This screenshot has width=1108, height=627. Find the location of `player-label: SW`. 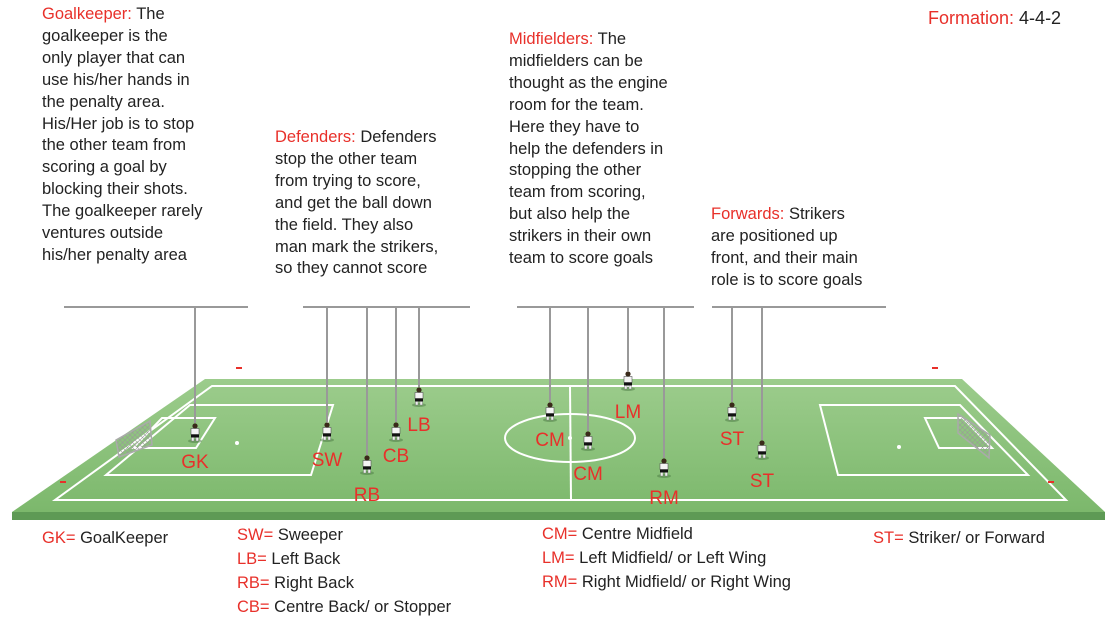

player-label: SW is located at coordinates (327, 460).